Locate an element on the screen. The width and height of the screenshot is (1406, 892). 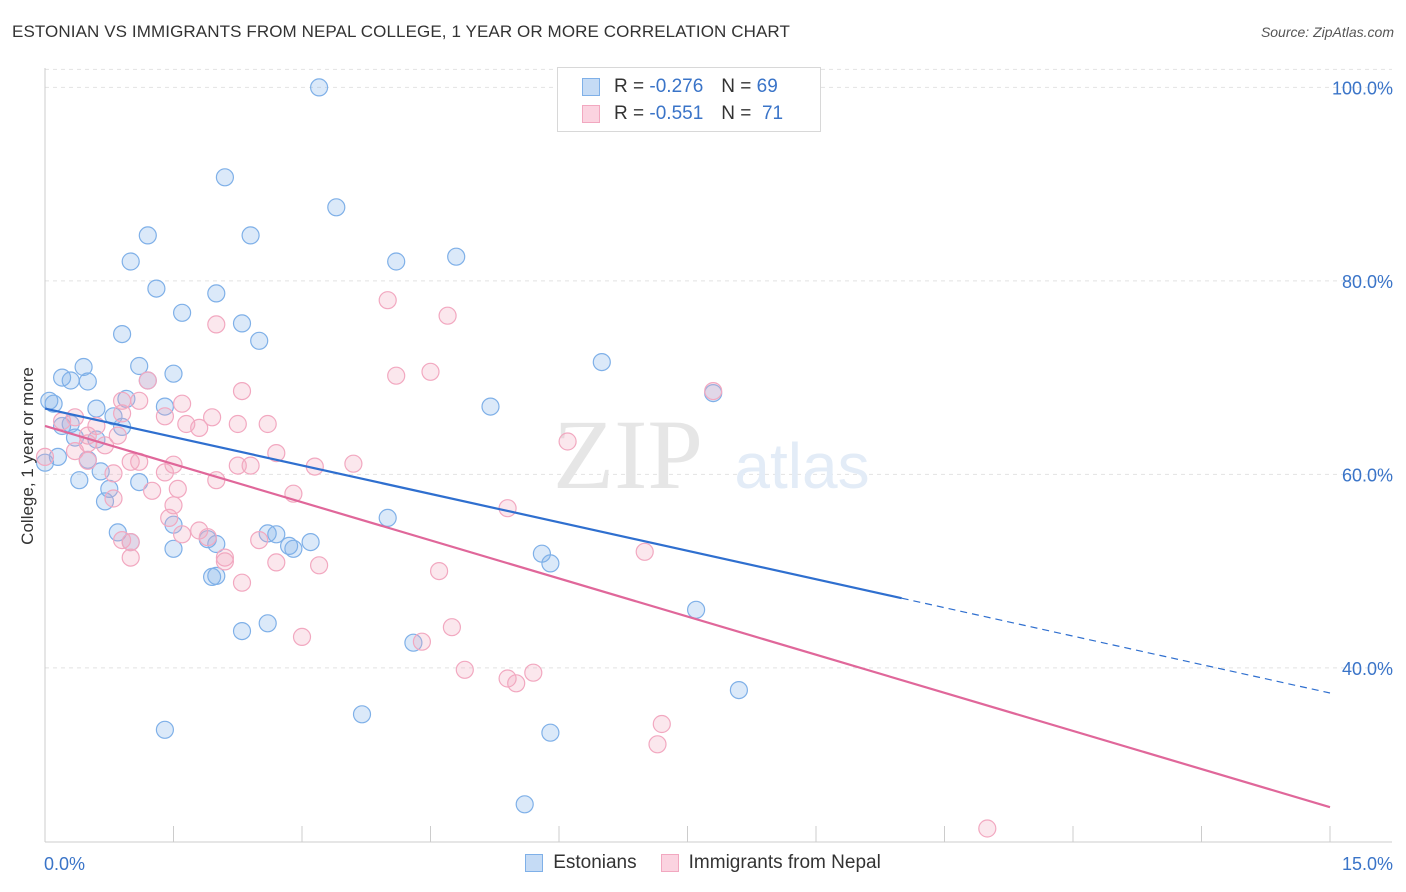
legend-r-value: -0.551 is located at coordinates (676, 113).